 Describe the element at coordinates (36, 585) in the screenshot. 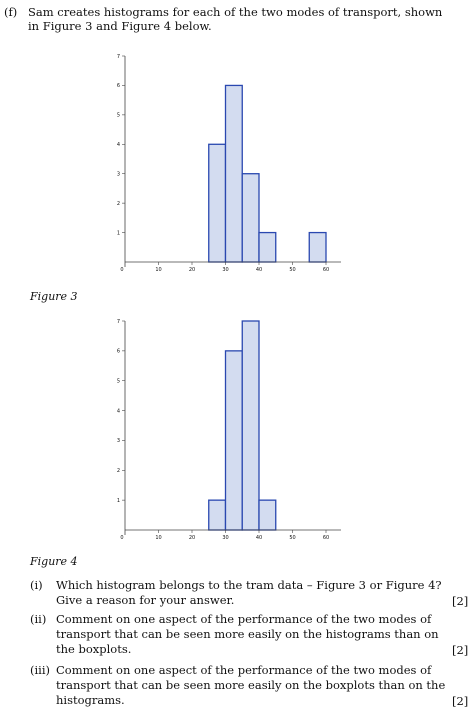

I see `question-i-label: (i)` at that location.